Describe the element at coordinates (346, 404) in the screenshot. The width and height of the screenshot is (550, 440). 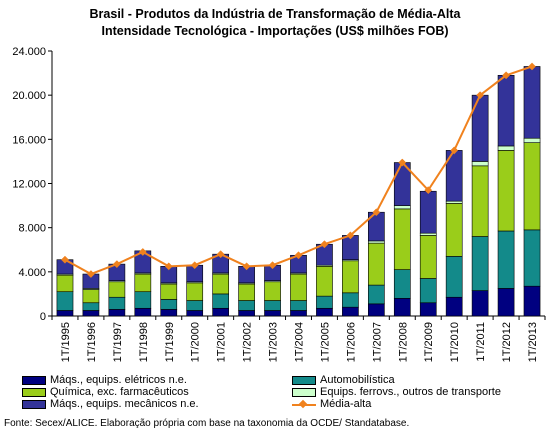
I see `legend-label: Média-alta` at that location.